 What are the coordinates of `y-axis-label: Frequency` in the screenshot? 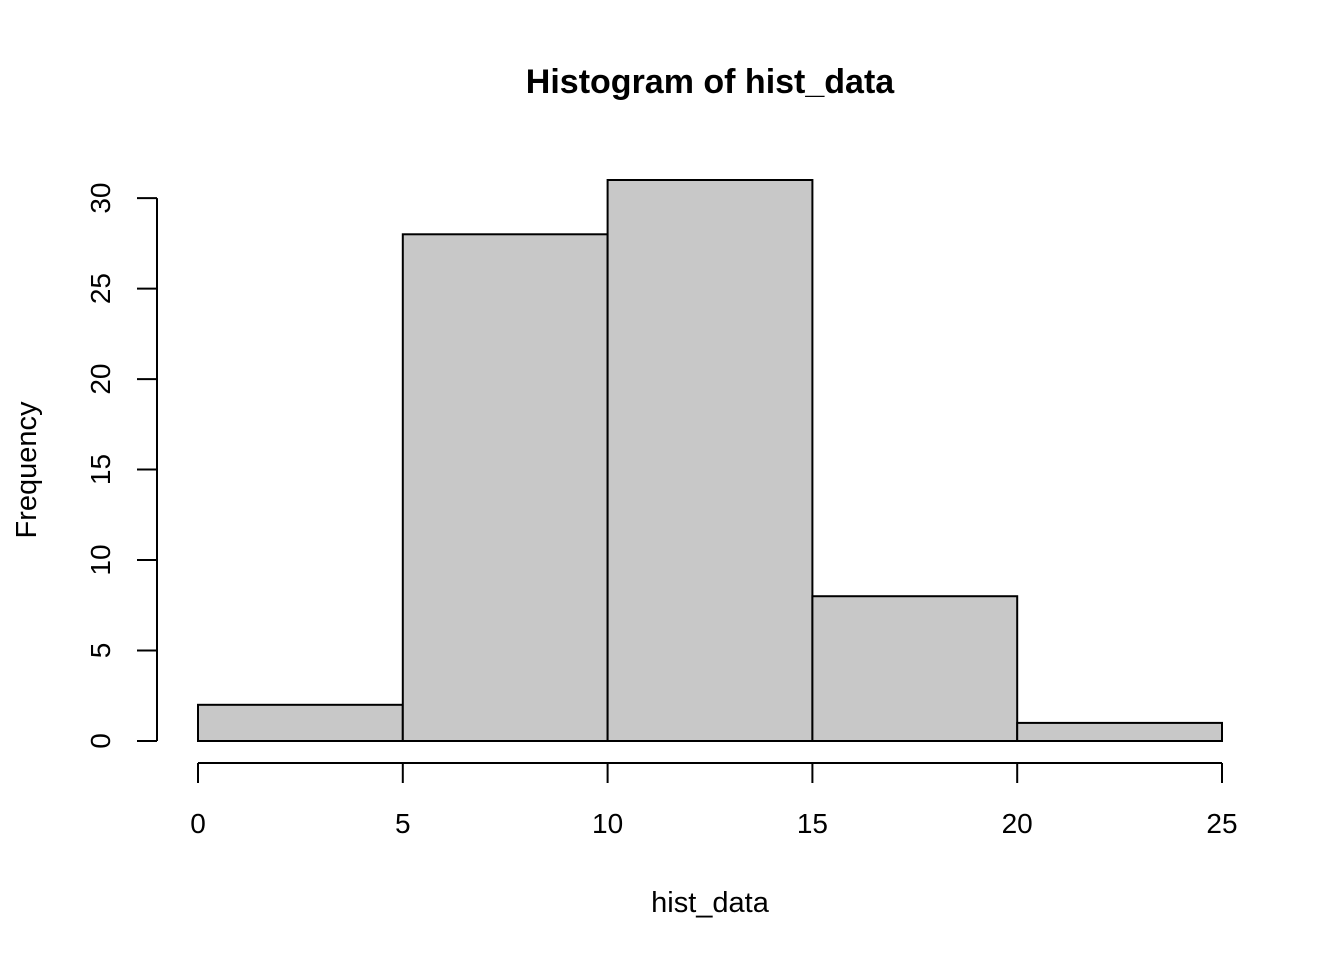 It's located at (27, 470).